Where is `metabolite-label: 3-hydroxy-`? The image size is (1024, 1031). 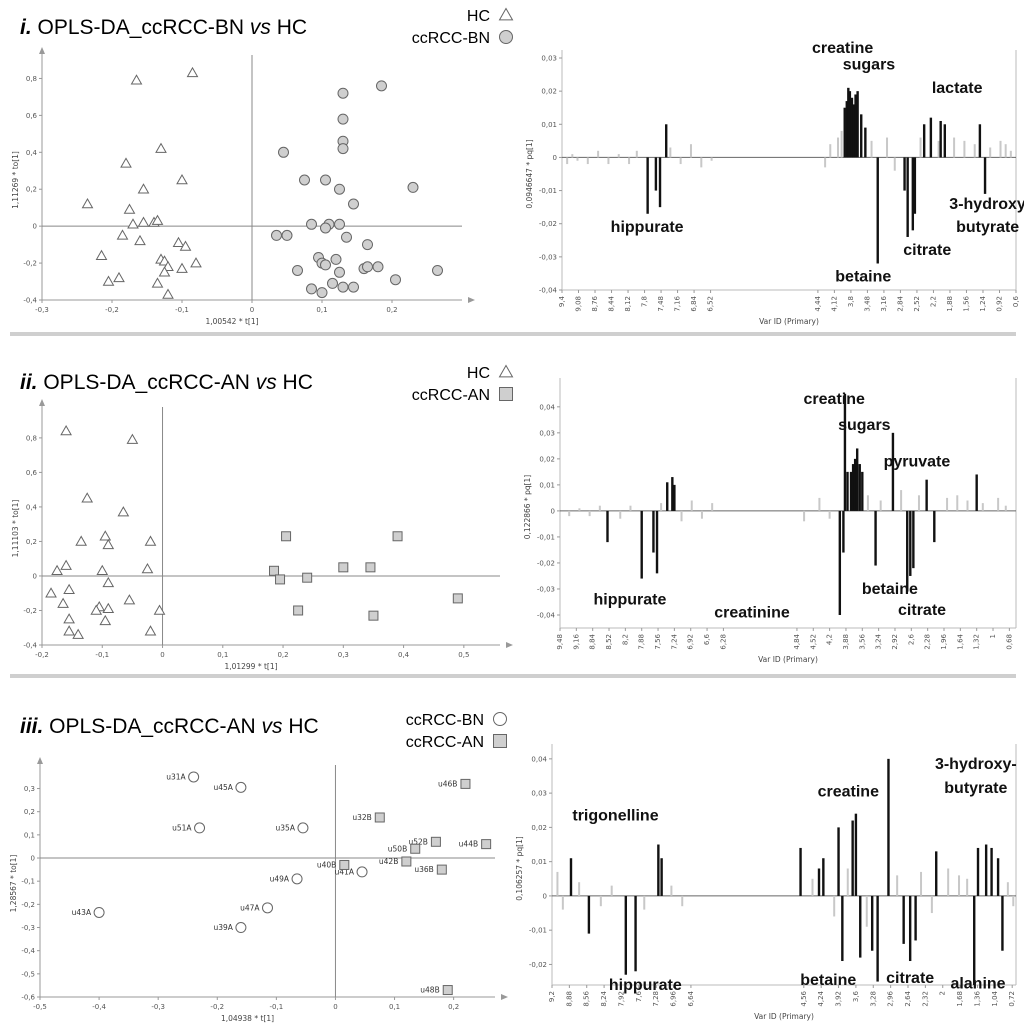
metabolite-label: 3-hydroxy- is located at coordinates (976, 764).